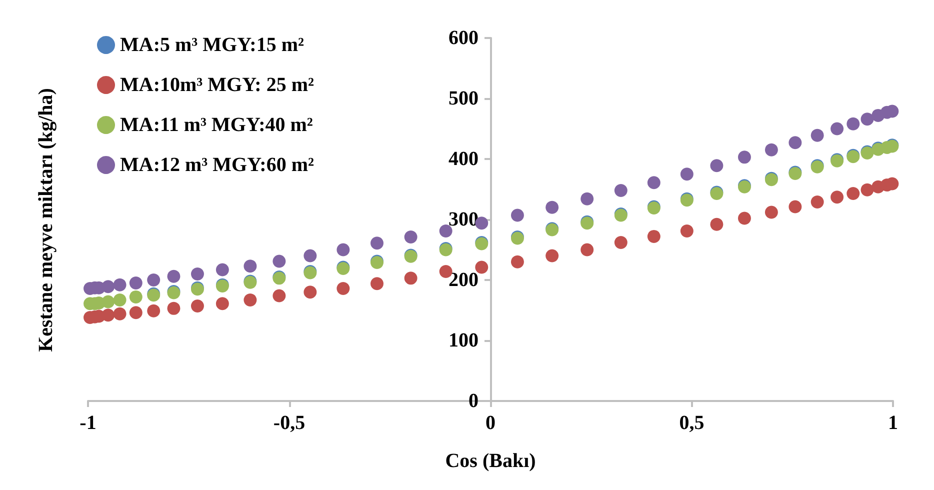  What do you see at coordinates (463, 99) in the screenshot?
I see `y-tick-label: 500` at bounding box center [463, 99].